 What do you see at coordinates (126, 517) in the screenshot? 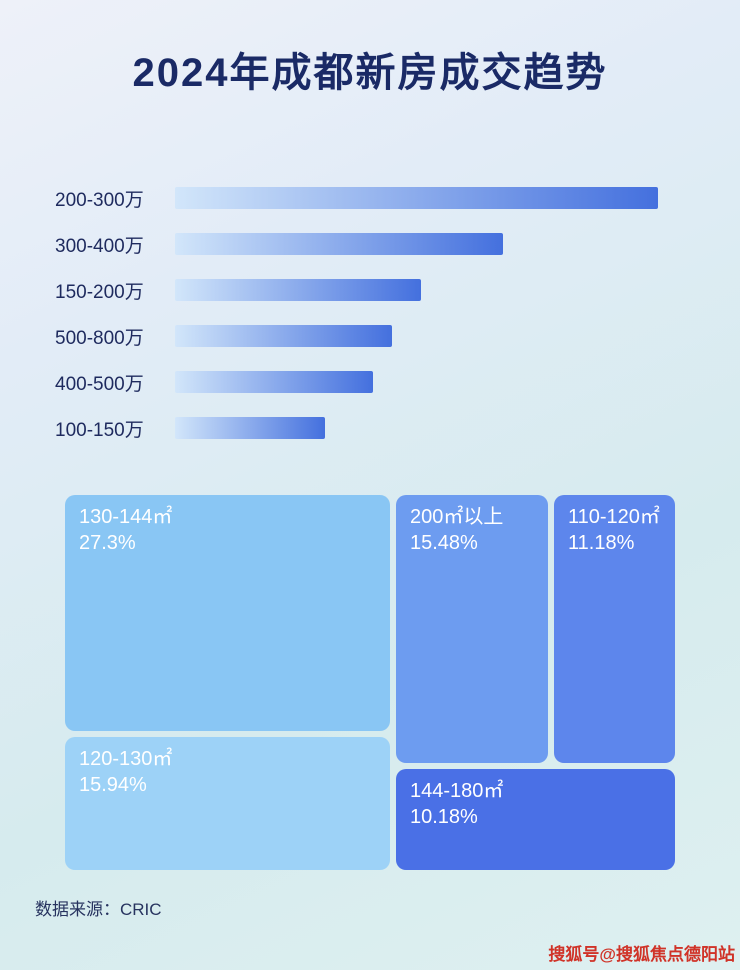
I see `treemap-block-label: 130-144㎡` at bounding box center [126, 517].